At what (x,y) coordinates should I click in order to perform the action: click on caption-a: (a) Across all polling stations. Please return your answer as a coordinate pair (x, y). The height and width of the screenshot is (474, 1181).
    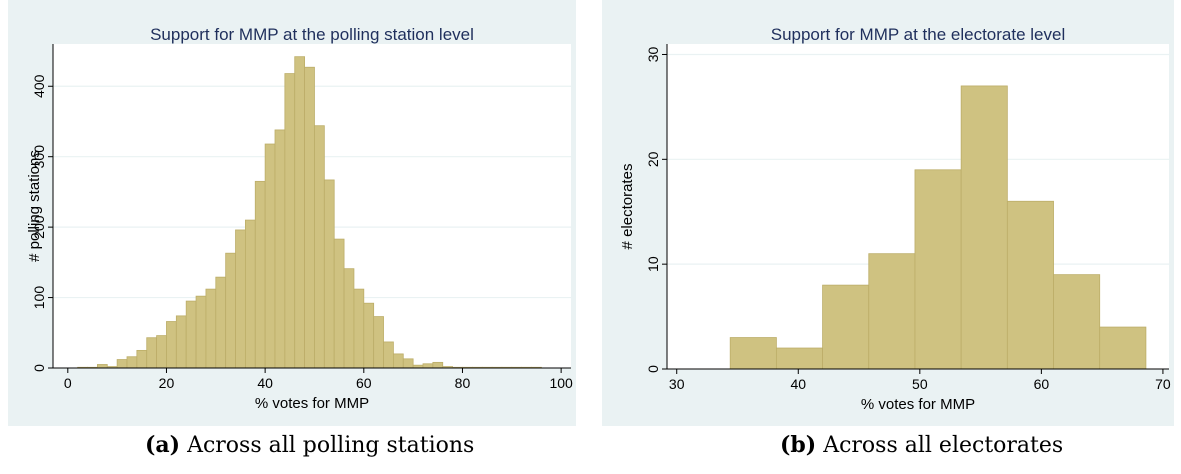
    Looking at the image, I should click on (309, 445).